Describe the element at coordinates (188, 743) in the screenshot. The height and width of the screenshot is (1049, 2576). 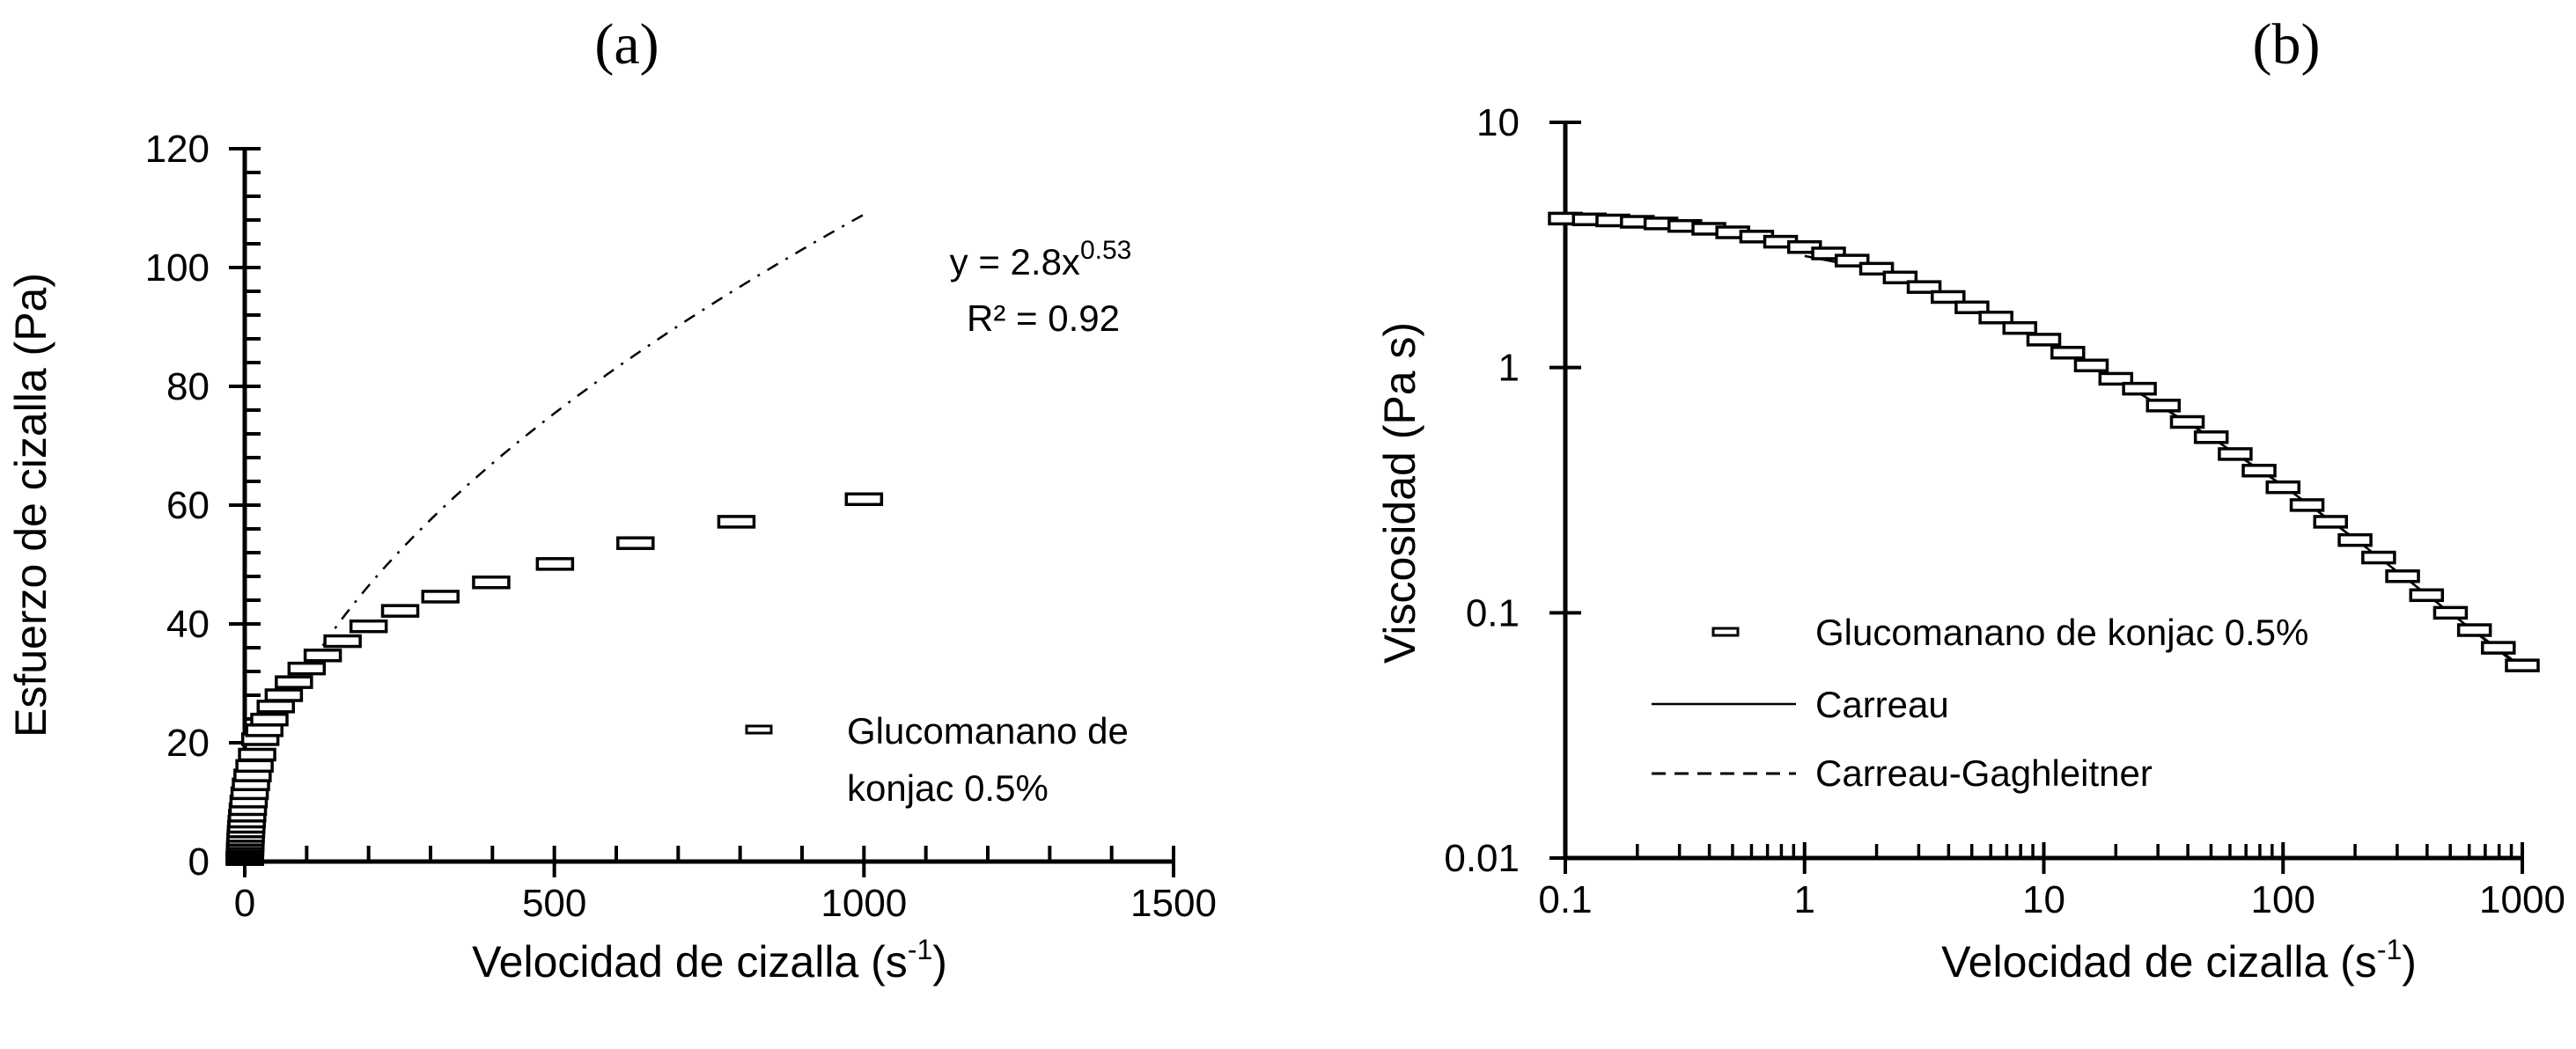
I see `y-tick-label: 20` at that location.